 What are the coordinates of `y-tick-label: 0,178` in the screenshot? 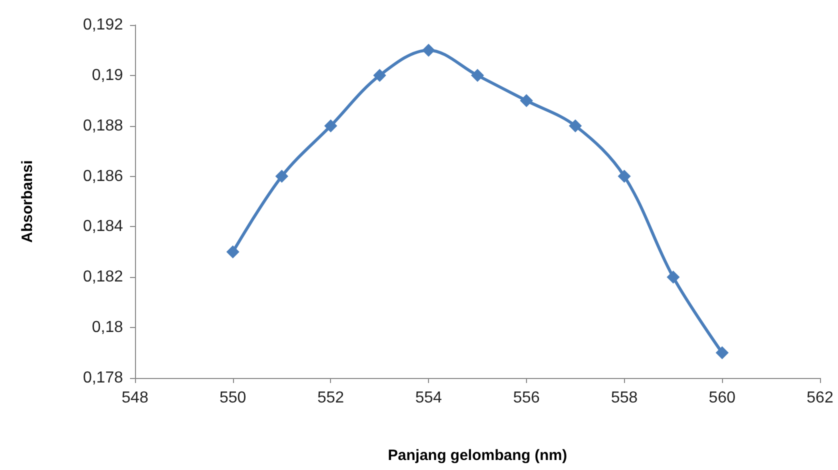 It's located at (103, 378).